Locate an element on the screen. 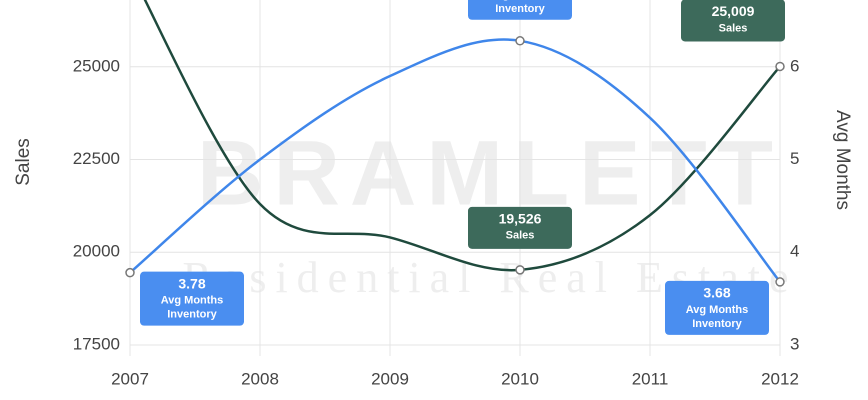 This screenshot has height=400, width=868. x-tick-label: 2010 is located at coordinates (520, 378).